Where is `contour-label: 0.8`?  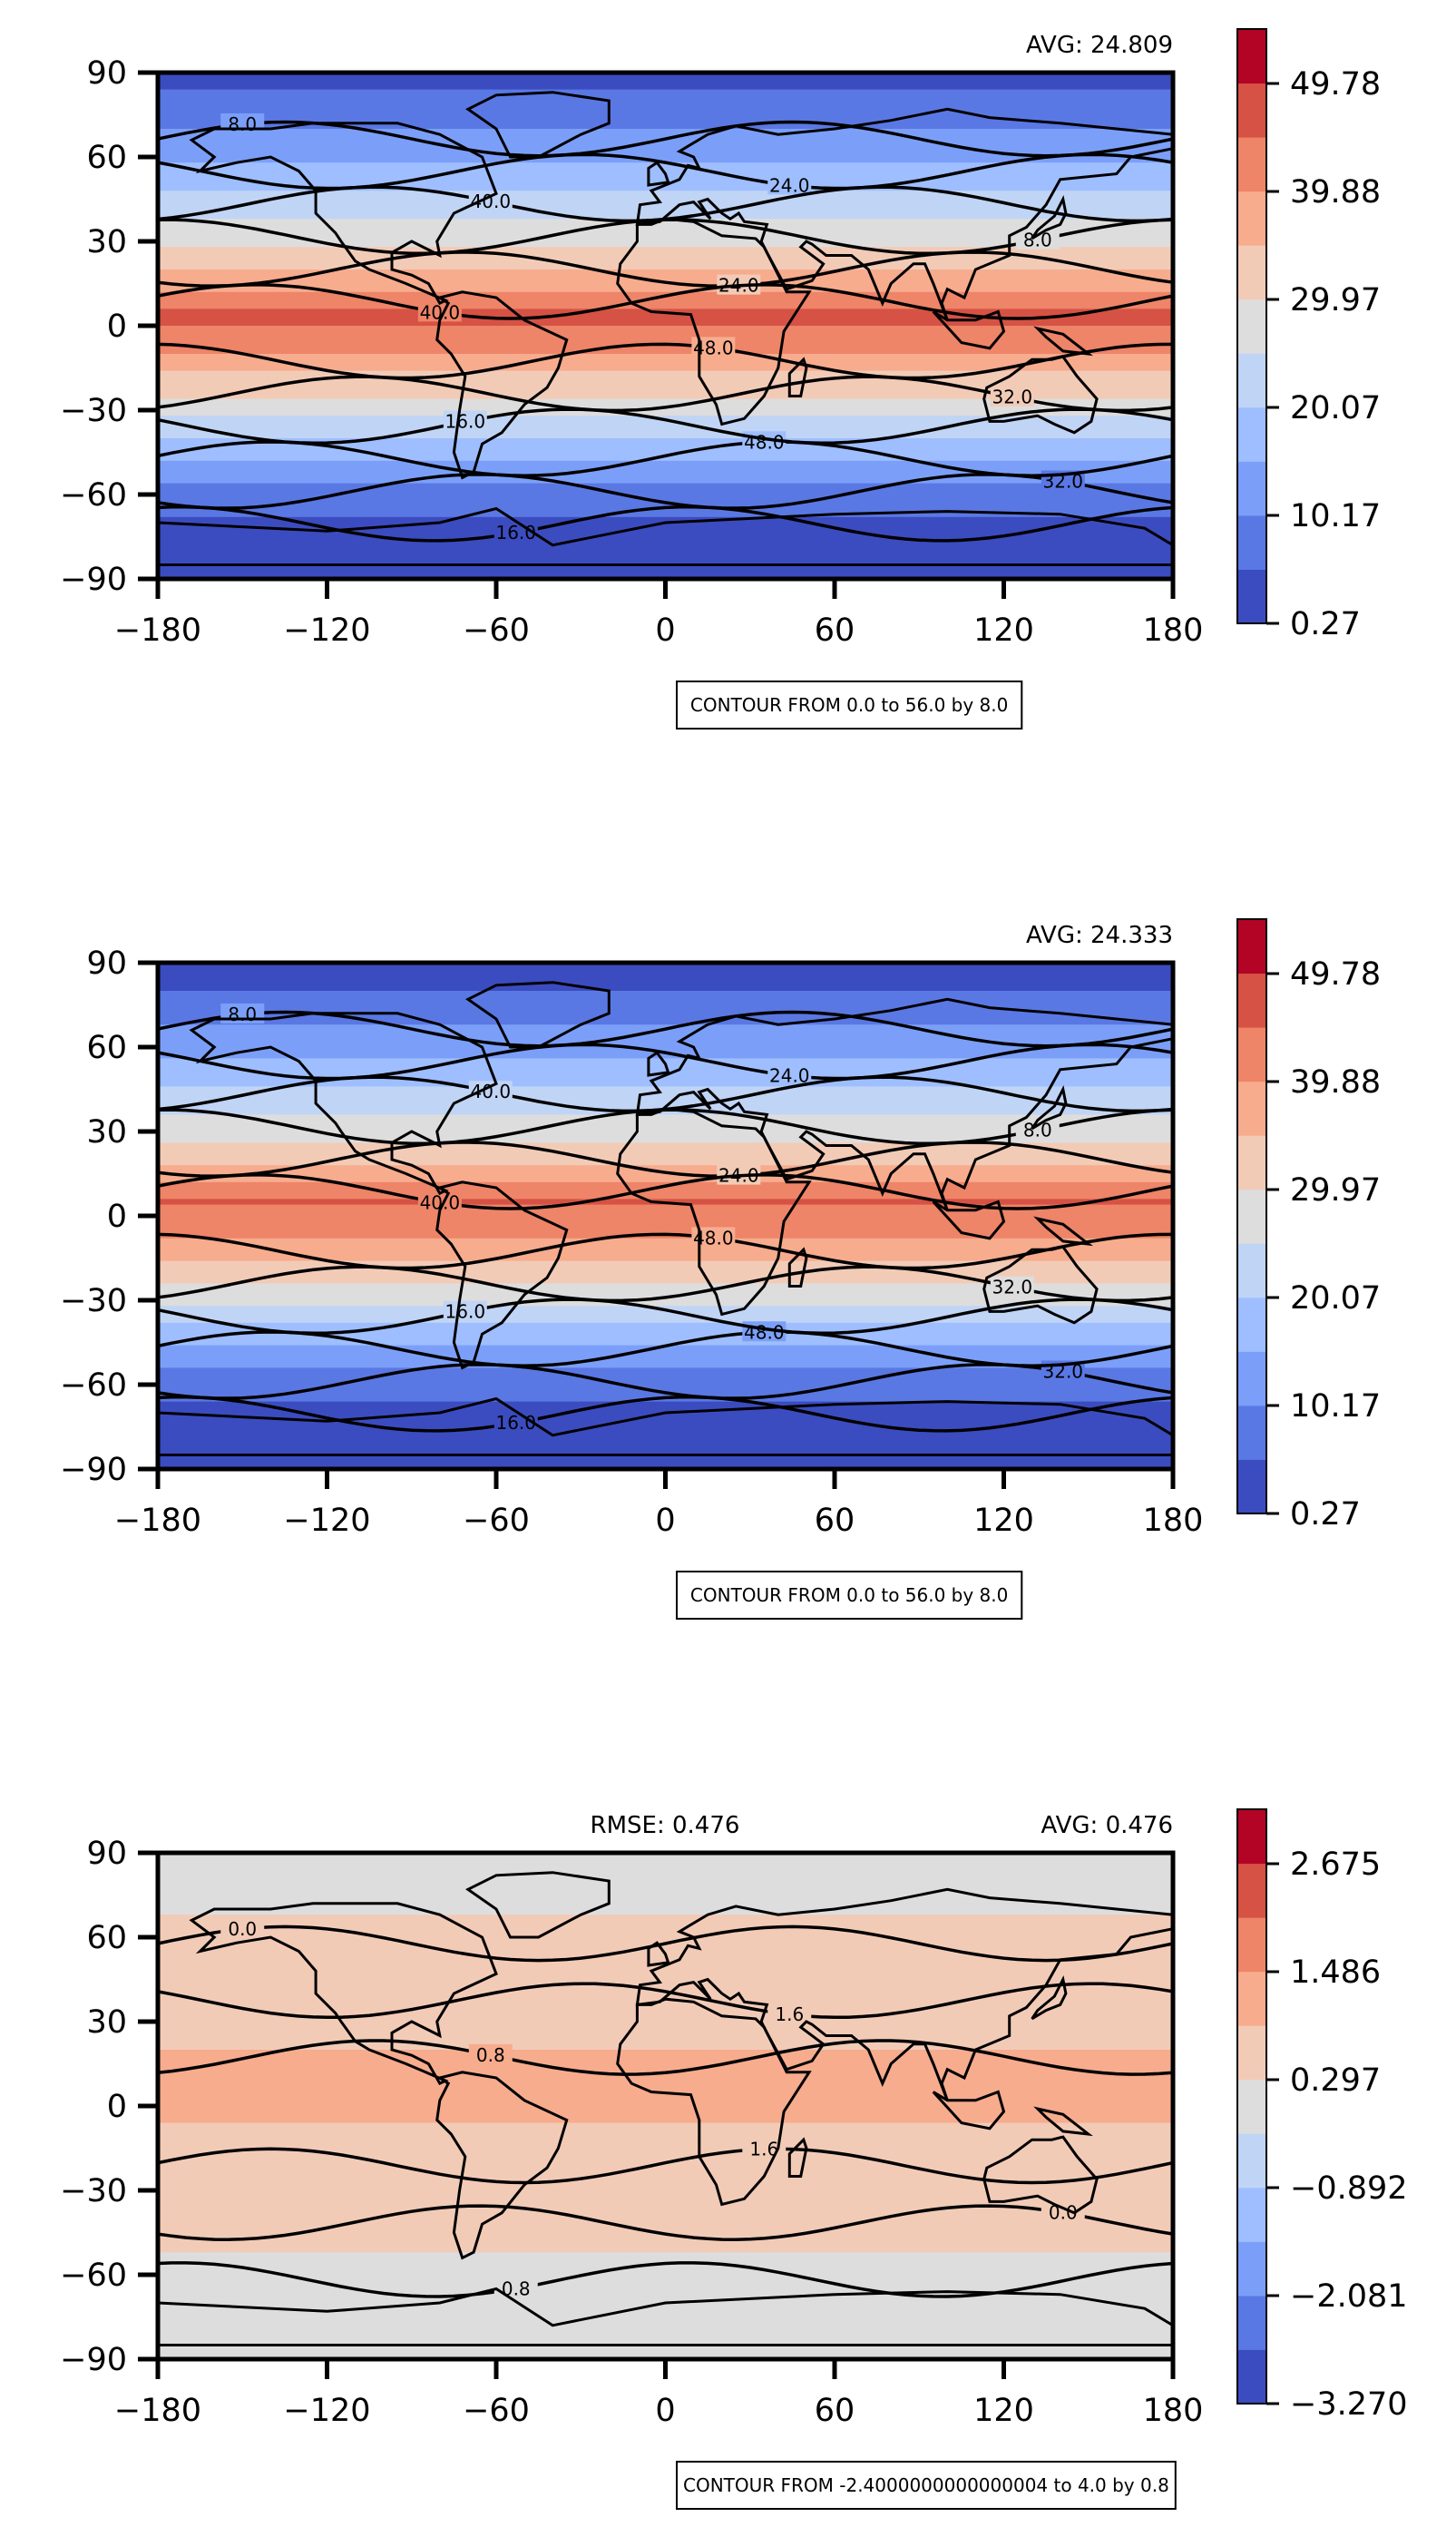 contour-label: 0.8 is located at coordinates (490, 2055).